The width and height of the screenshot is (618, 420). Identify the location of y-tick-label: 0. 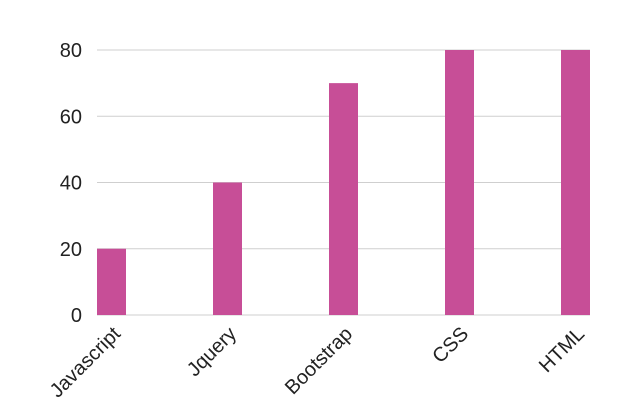
(76, 316).